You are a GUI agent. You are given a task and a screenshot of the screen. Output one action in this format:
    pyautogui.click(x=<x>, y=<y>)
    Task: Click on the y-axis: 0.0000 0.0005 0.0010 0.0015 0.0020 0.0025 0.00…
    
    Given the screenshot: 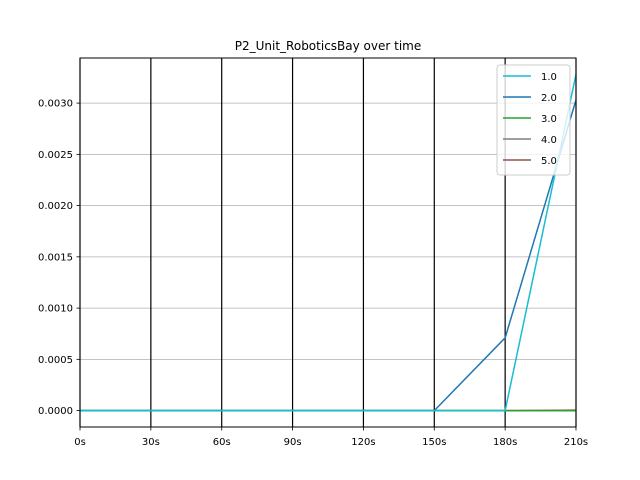 What is the action you would take?
    pyautogui.click(x=59, y=258)
    